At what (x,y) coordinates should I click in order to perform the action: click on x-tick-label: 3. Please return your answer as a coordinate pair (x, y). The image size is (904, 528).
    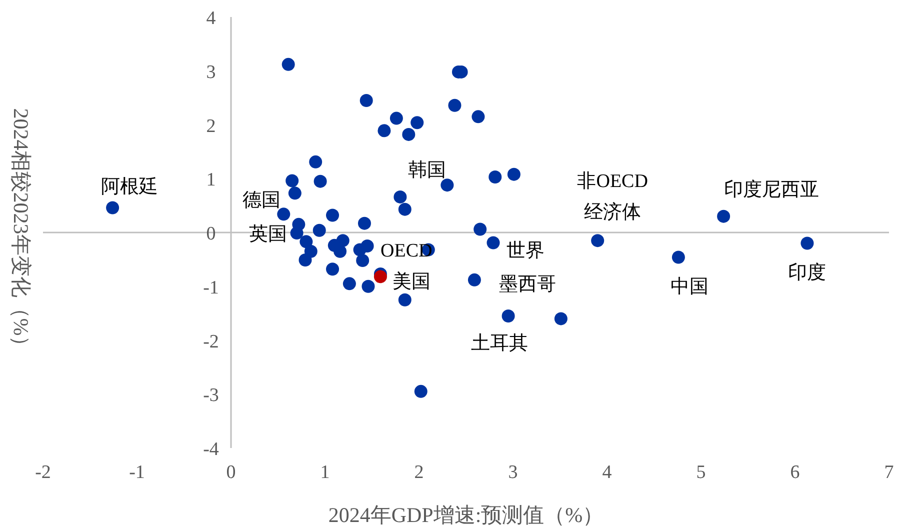
    Looking at the image, I should click on (513, 472).